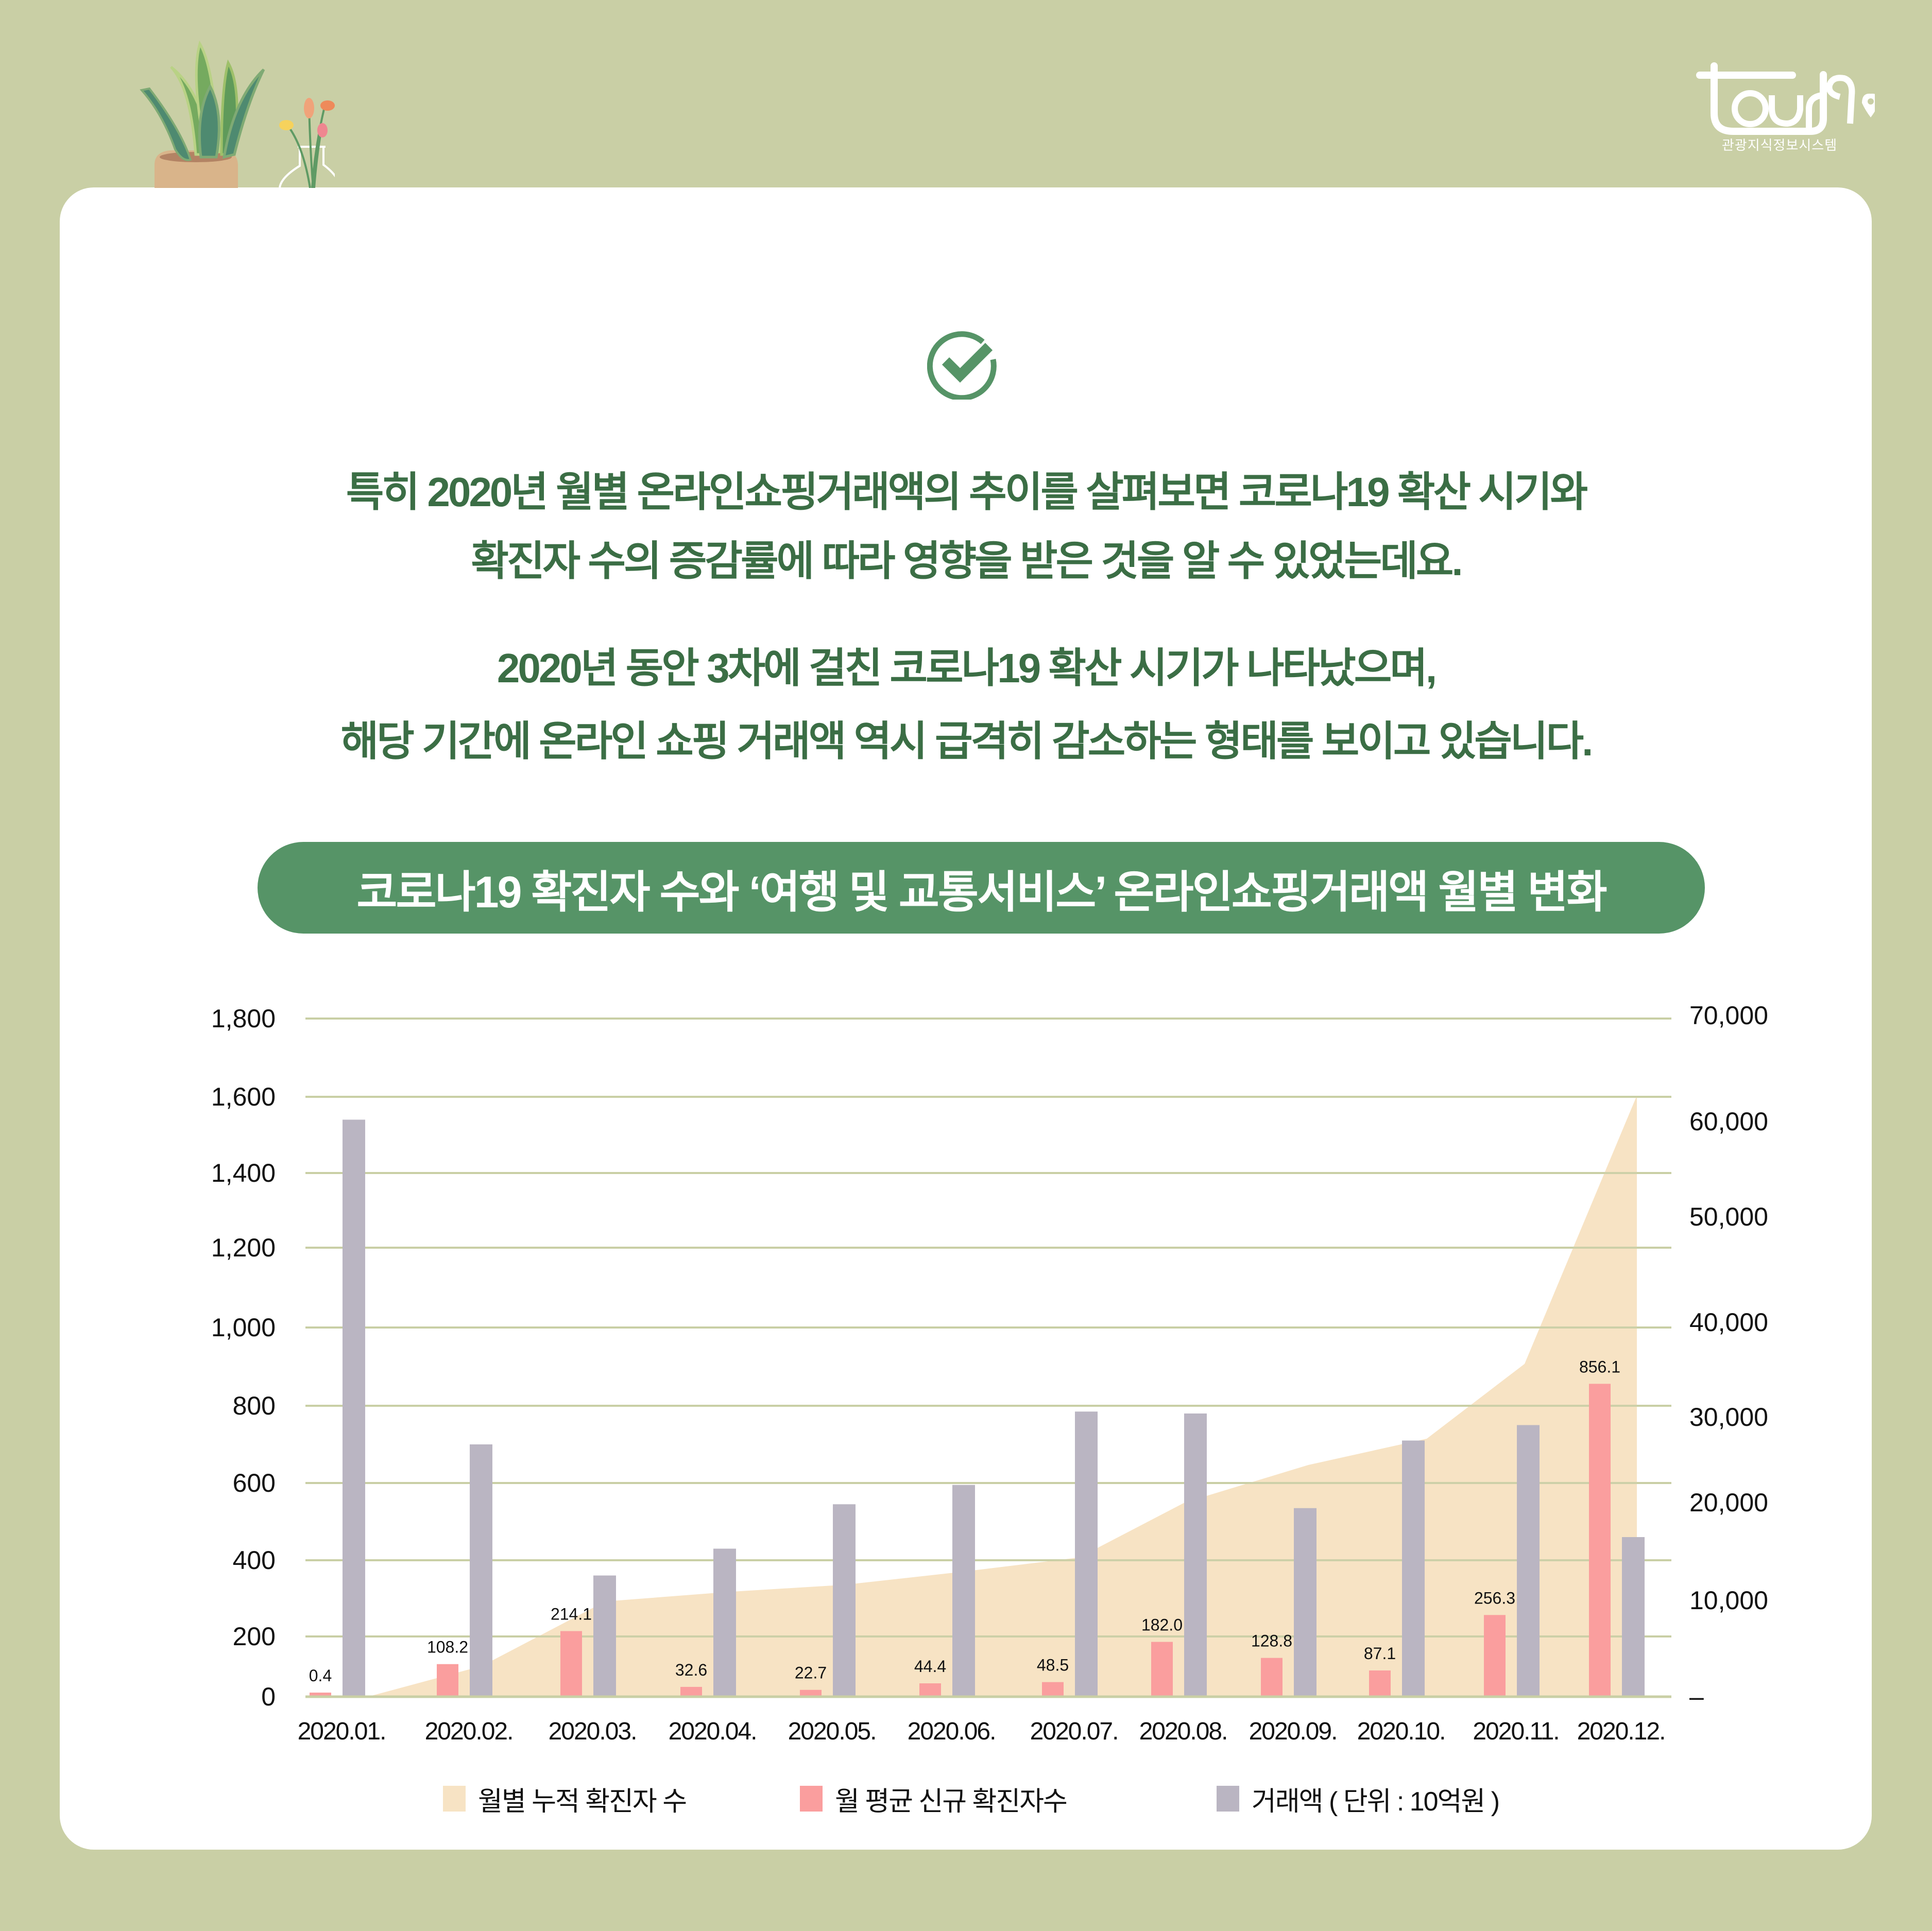 The image size is (1932, 1931). Describe the element at coordinates (254, 1405) in the screenshot. I see `left-axis-tick: 800` at that location.